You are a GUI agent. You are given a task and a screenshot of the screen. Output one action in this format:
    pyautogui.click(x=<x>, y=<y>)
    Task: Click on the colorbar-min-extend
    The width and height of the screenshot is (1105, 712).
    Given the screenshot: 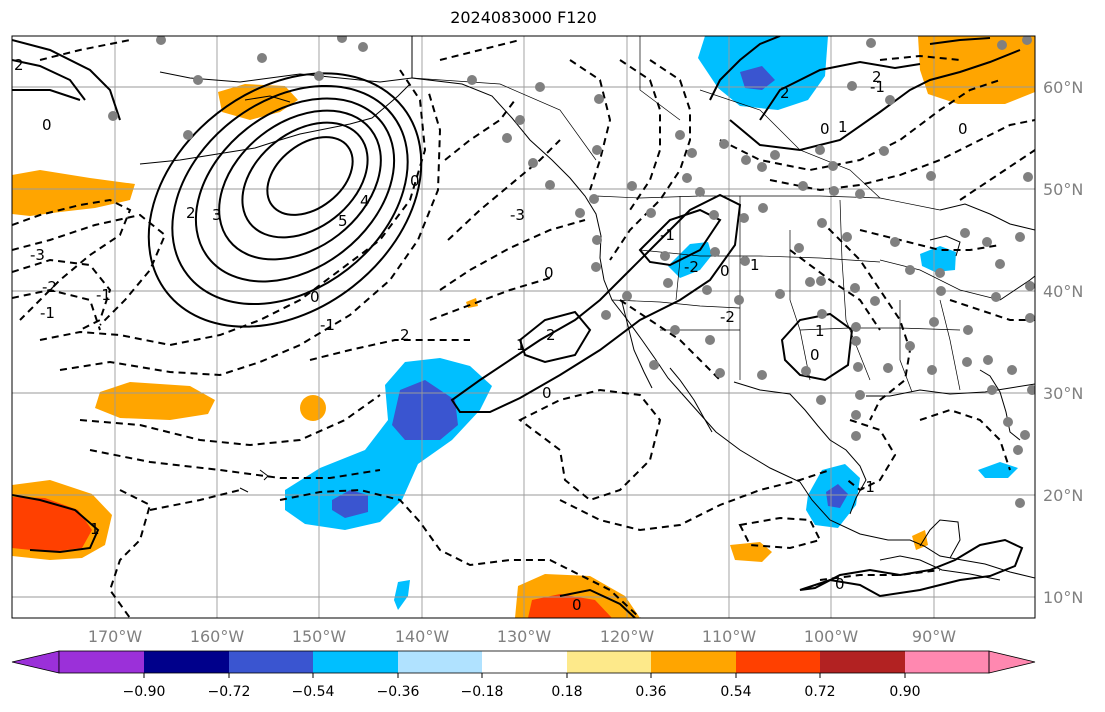 What is the action you would take?
    pyautogui.click(x=35, y=662)
    